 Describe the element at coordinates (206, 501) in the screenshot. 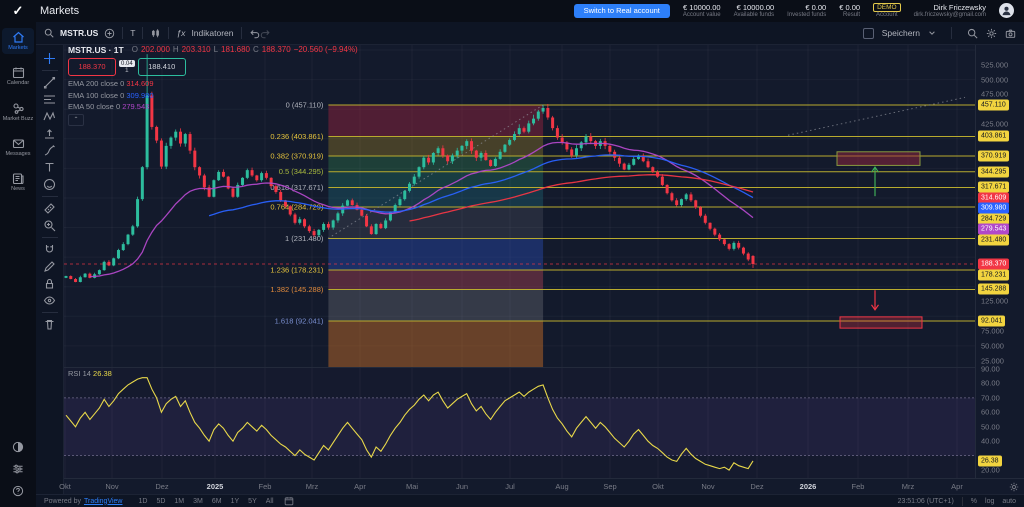

I see `range-buttons: 1D 5D 1M 3M 6M 1Y 5Y All` at that location.